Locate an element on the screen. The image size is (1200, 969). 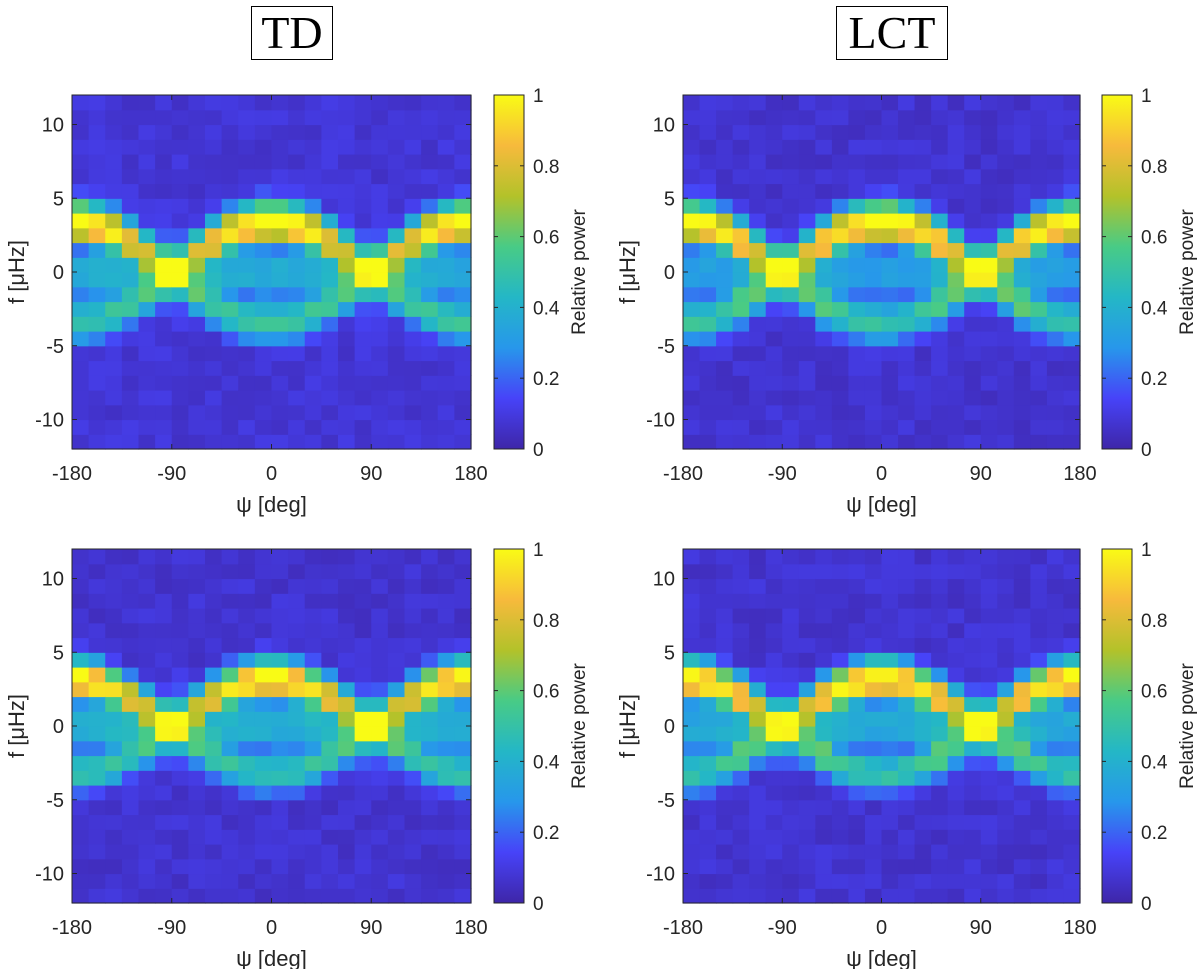
colorbar-tick-label: 0.4 is located at coordinates (1154, 762).